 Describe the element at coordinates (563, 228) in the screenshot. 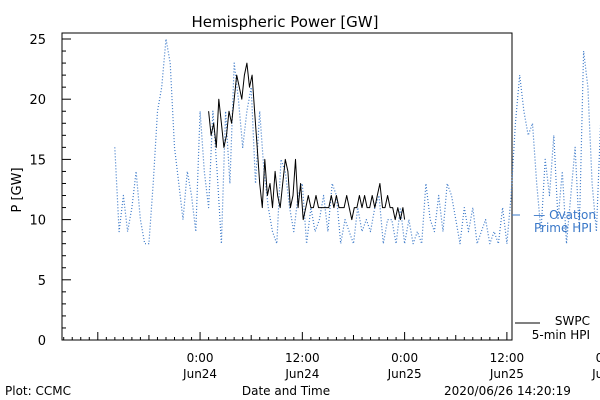

I see `legend-ovation-line2: Prime HPI` at that location.